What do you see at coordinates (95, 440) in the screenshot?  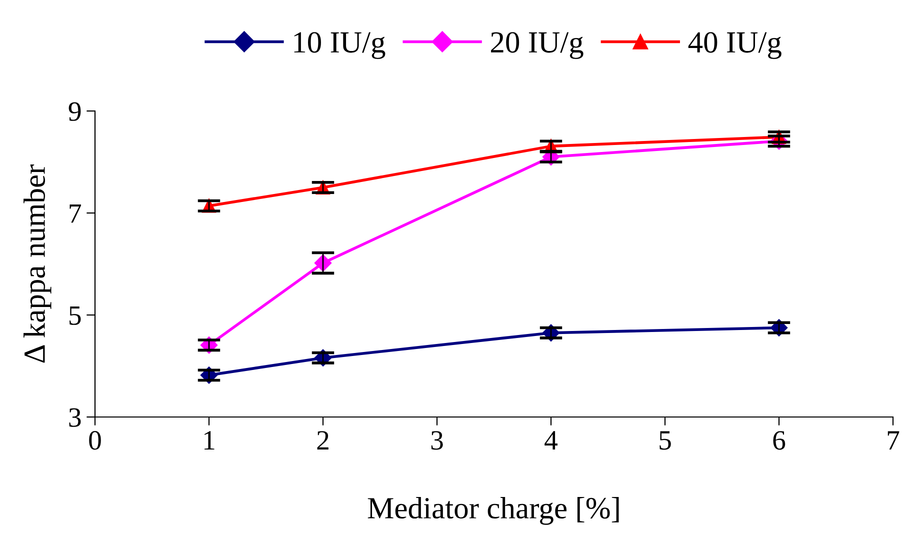 I see `x-tick-label: 0` at bounding box center [95, 440].